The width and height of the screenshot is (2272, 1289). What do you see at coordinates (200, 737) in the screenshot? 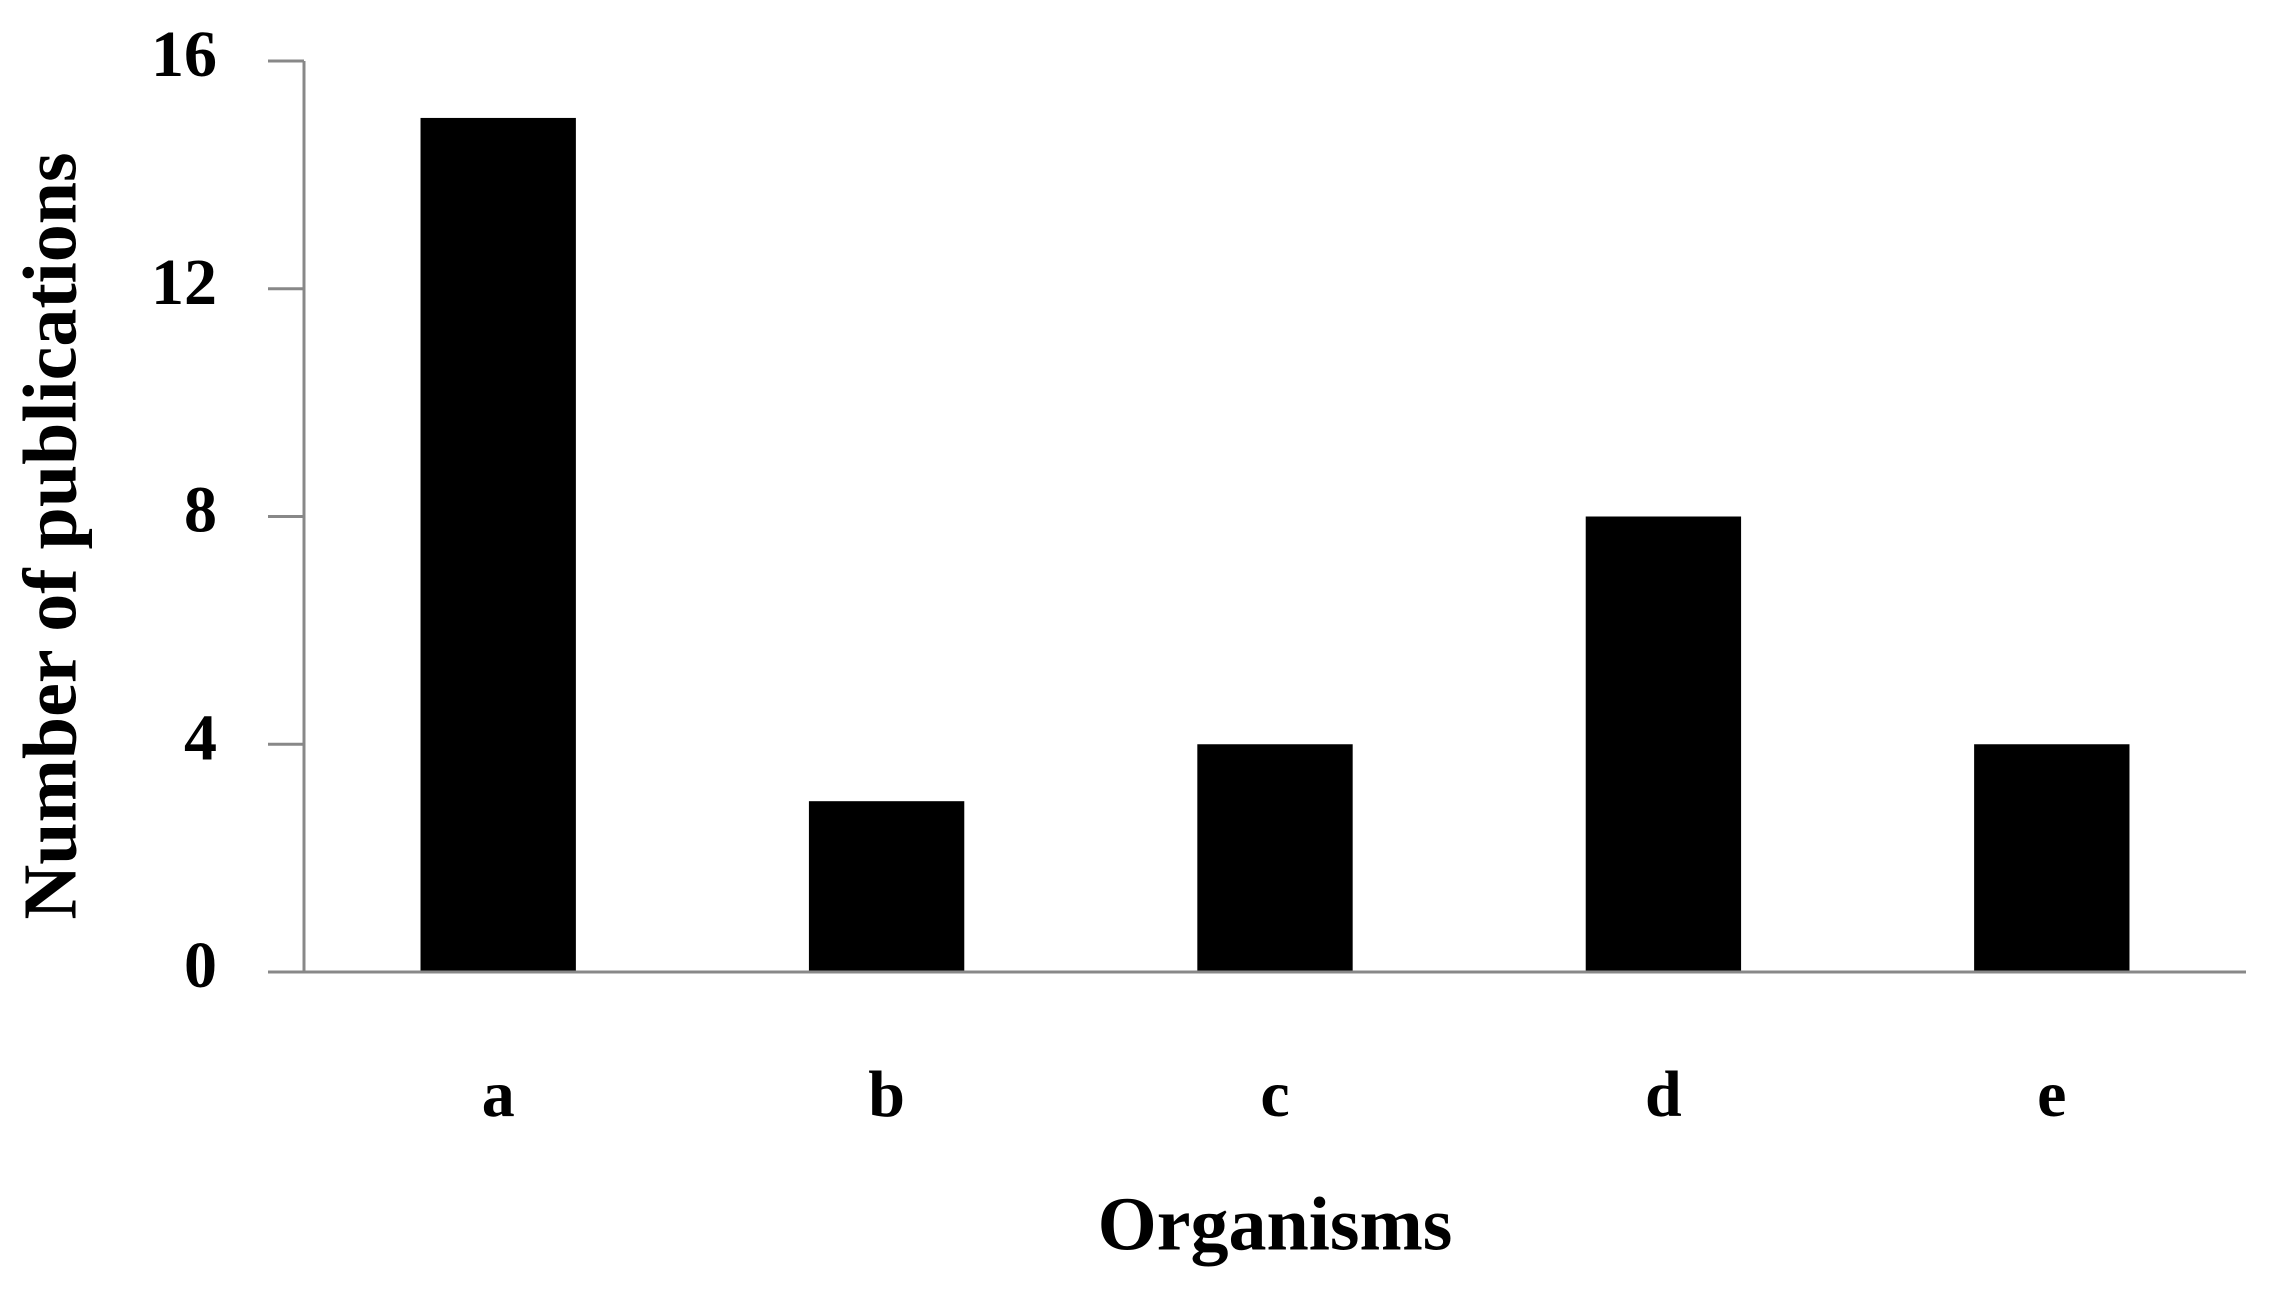
I see `y-tick-label: 4` at bounding box center [200, 737].